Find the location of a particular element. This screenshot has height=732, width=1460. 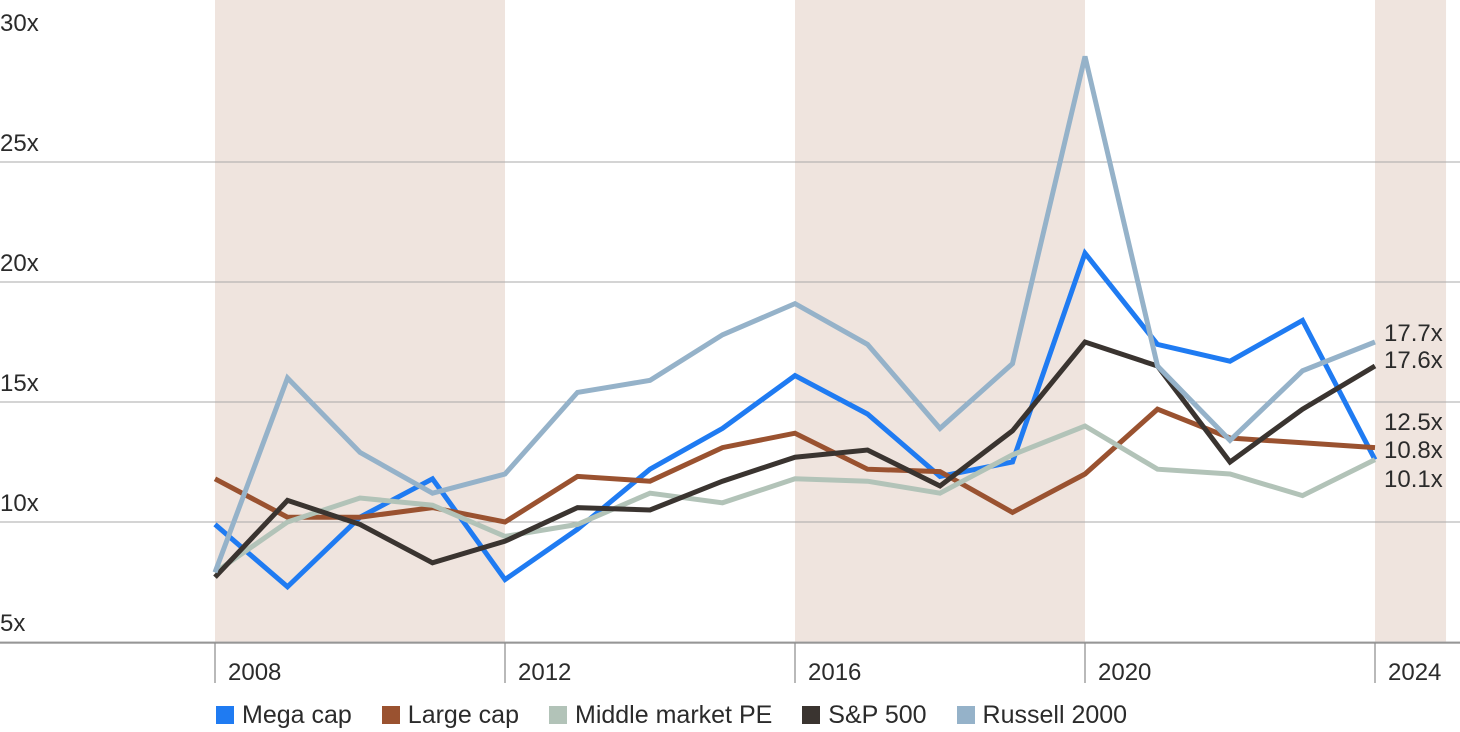

legend-item-large-cap: Large cap is located at coordinates (450, 715).